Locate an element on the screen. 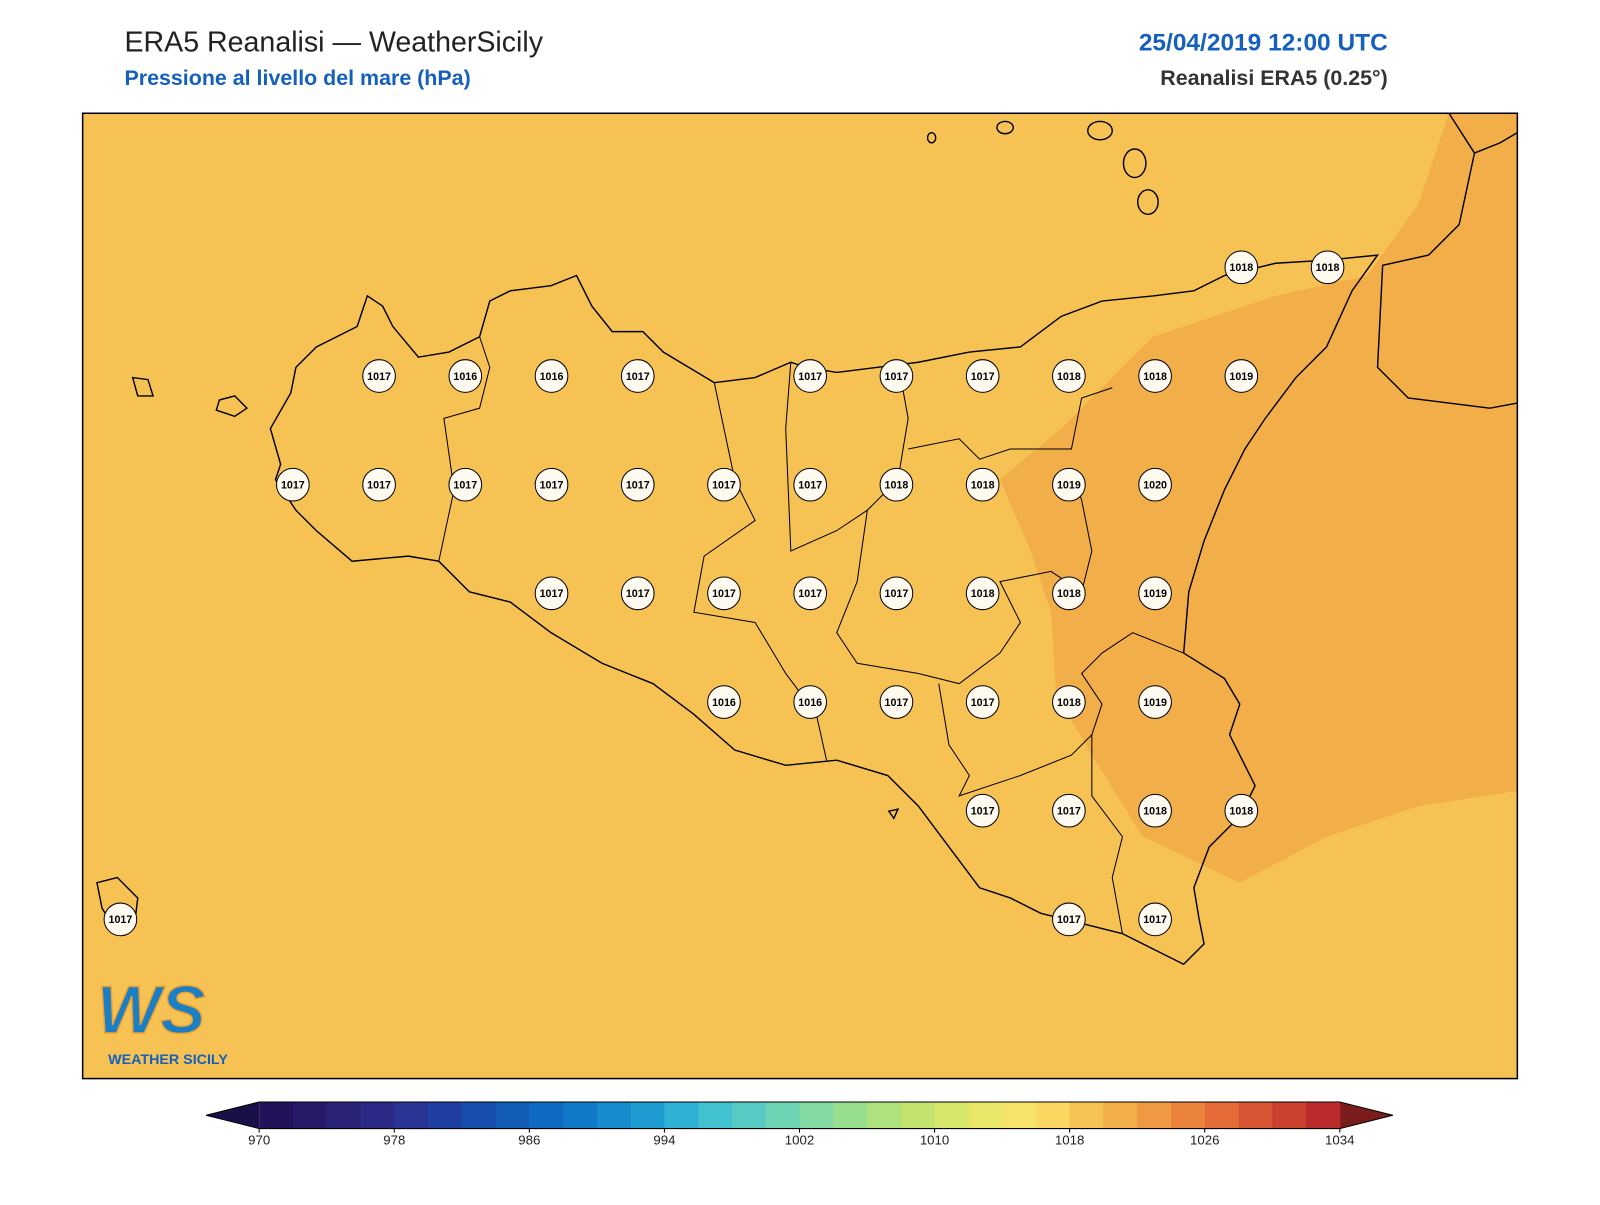  colorbar-tick-label: 1002 is located at coordinates (799, 1139).